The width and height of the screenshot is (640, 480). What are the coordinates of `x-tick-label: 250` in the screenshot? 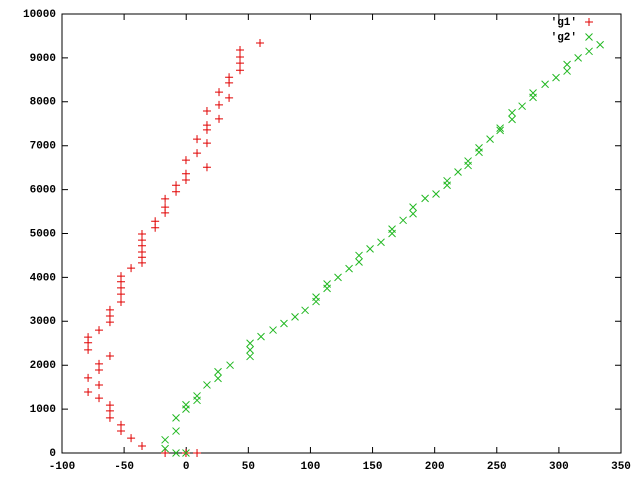 It's located at (497, 467).